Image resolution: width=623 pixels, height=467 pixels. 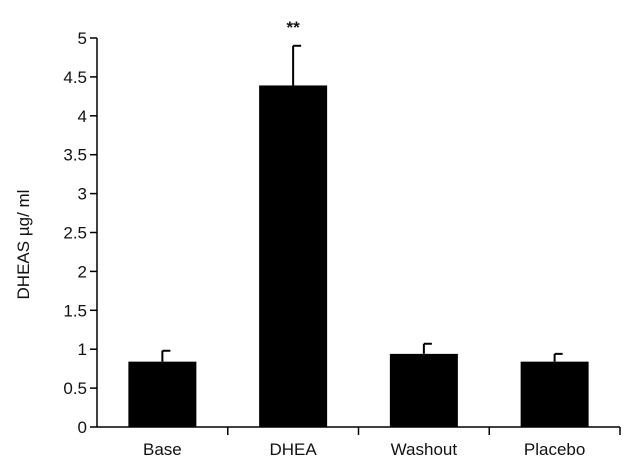 What do you see at coordinates (82, 116) in the screenshot?
I see `y-tick-label: 4` at bounding box center [82, 116].